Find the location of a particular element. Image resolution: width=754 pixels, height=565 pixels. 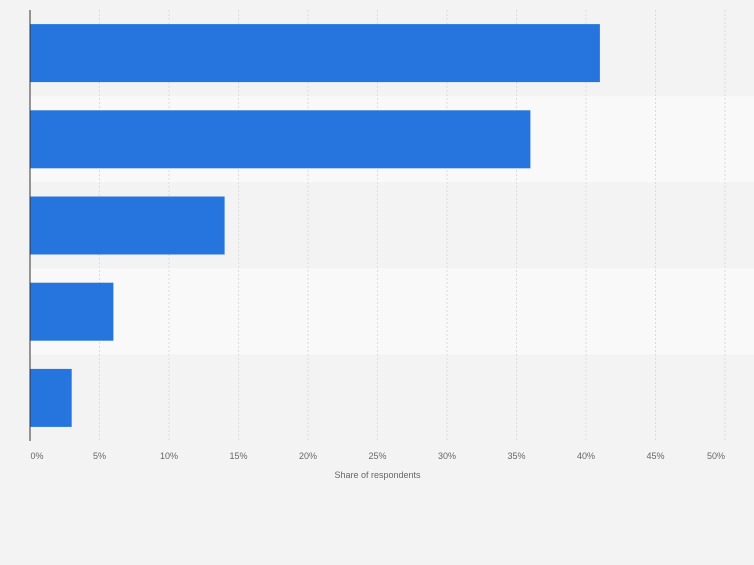

x-tick-label: 5% is located at coordinates (99, 456).